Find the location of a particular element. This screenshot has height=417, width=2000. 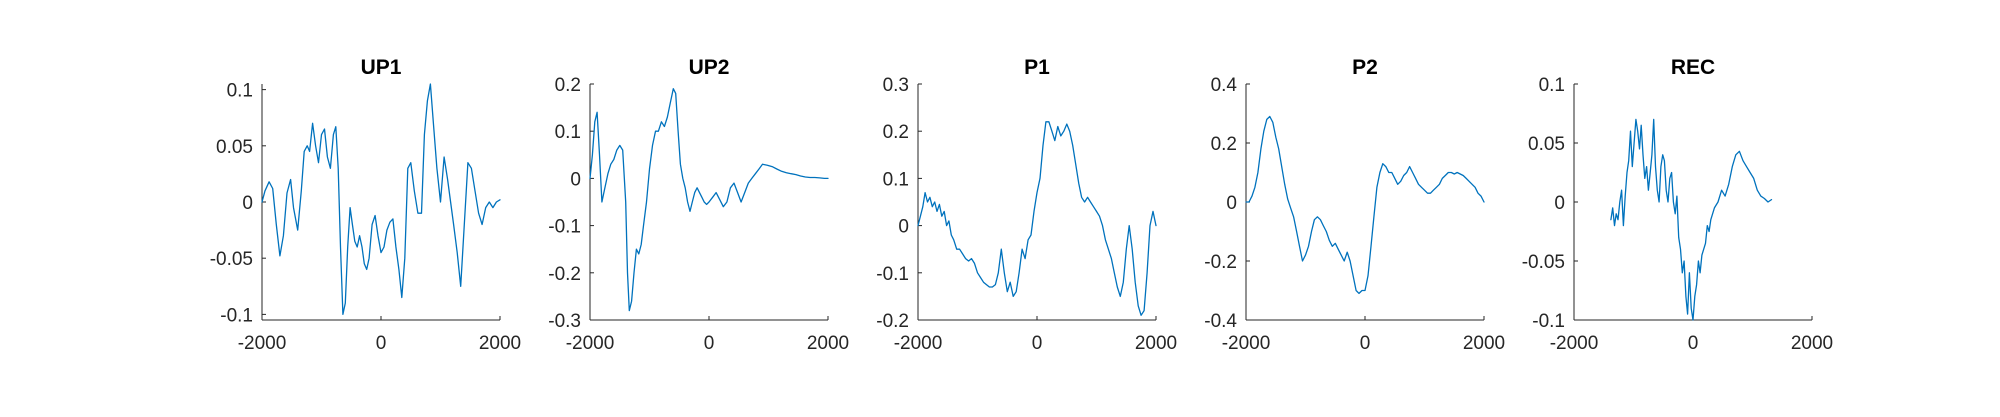

panel-title-up1: UP1 is located at coordinates (381, 67).